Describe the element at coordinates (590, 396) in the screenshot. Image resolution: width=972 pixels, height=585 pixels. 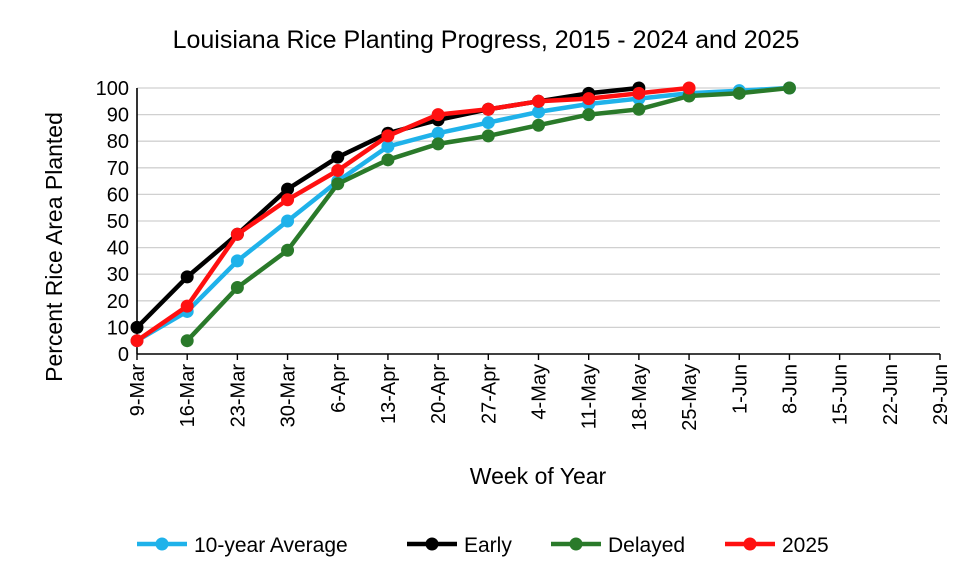
I see `x-tick-label: 11-May` at that location.